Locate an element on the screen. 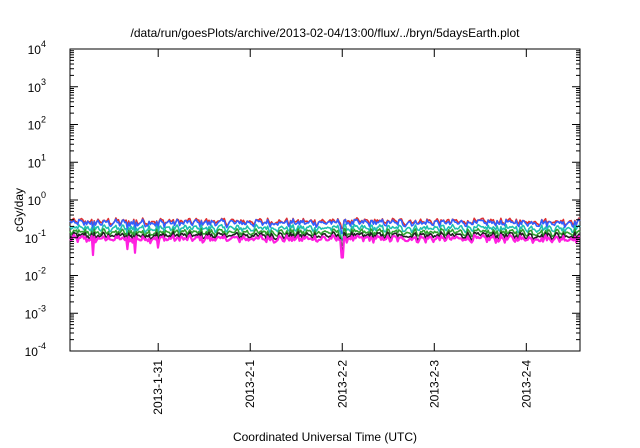 The height and width of the screenshot is (448, 640). y-tick-label: 10⁻² is located at coordinates (35, 275).